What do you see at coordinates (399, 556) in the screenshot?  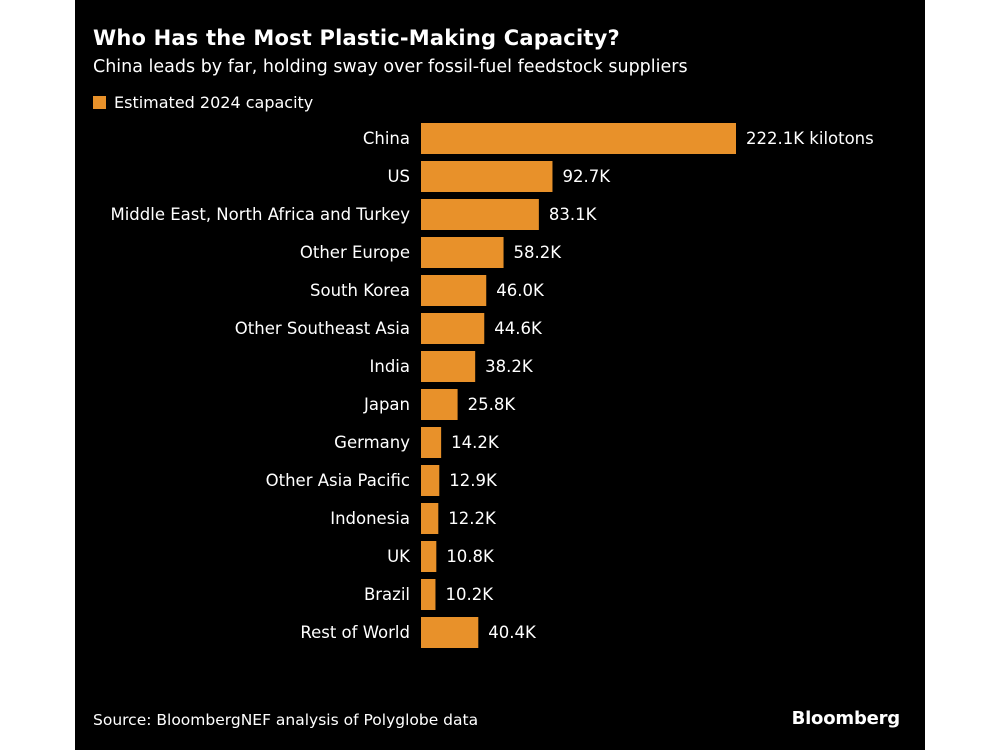 I see `category-label: UK` at bounding box center [399, 556].